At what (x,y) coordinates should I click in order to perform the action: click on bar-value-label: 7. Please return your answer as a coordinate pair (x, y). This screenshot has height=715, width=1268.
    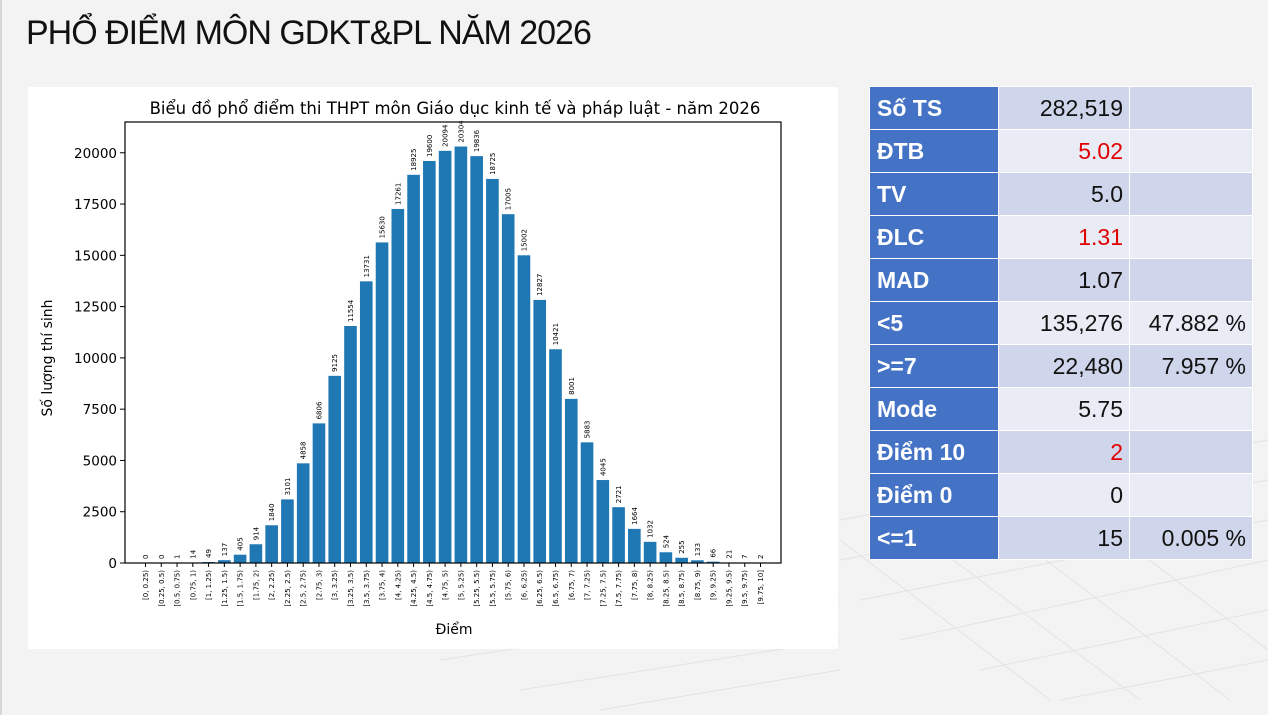
    Looking at the image, I should click on (745, 556).